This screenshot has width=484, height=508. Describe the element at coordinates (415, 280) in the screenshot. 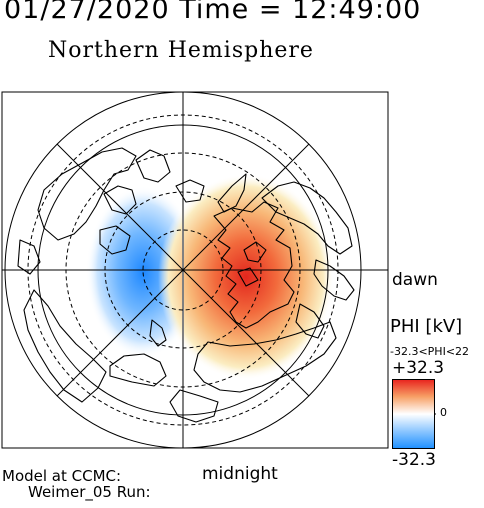

I see `dawn-label: dawn` at that location.